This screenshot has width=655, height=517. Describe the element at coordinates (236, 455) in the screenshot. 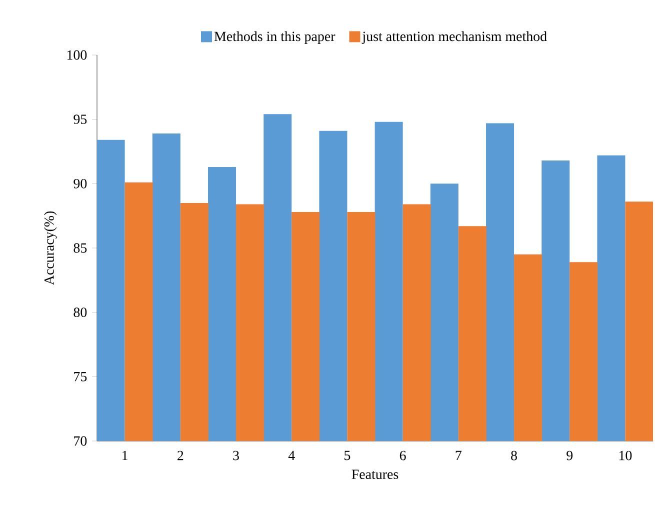

I see `x-tick-label: 3` at that location.